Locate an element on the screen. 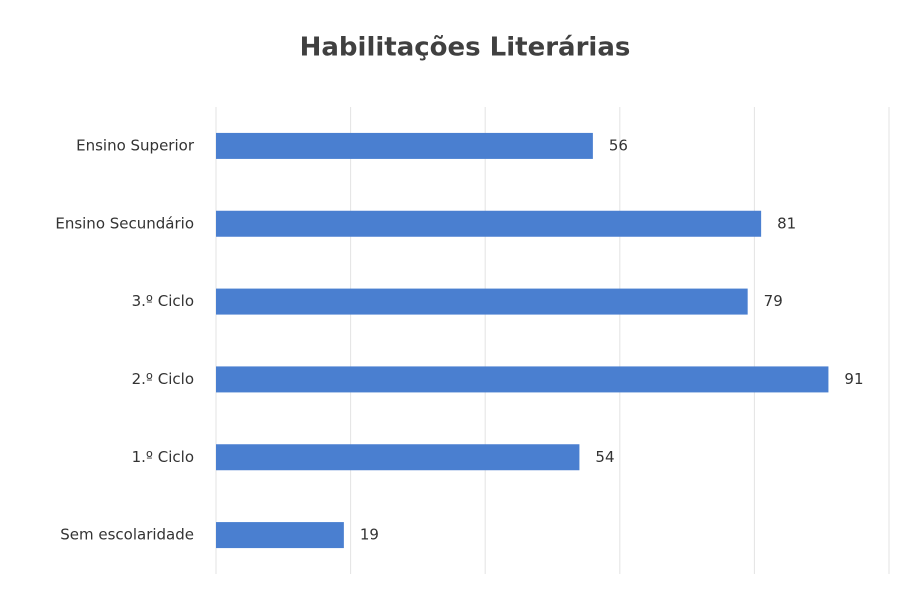 Image resolution: width=909 pixels, height=594 pixels. data-label: 54 is located at coordinates (604, 457).